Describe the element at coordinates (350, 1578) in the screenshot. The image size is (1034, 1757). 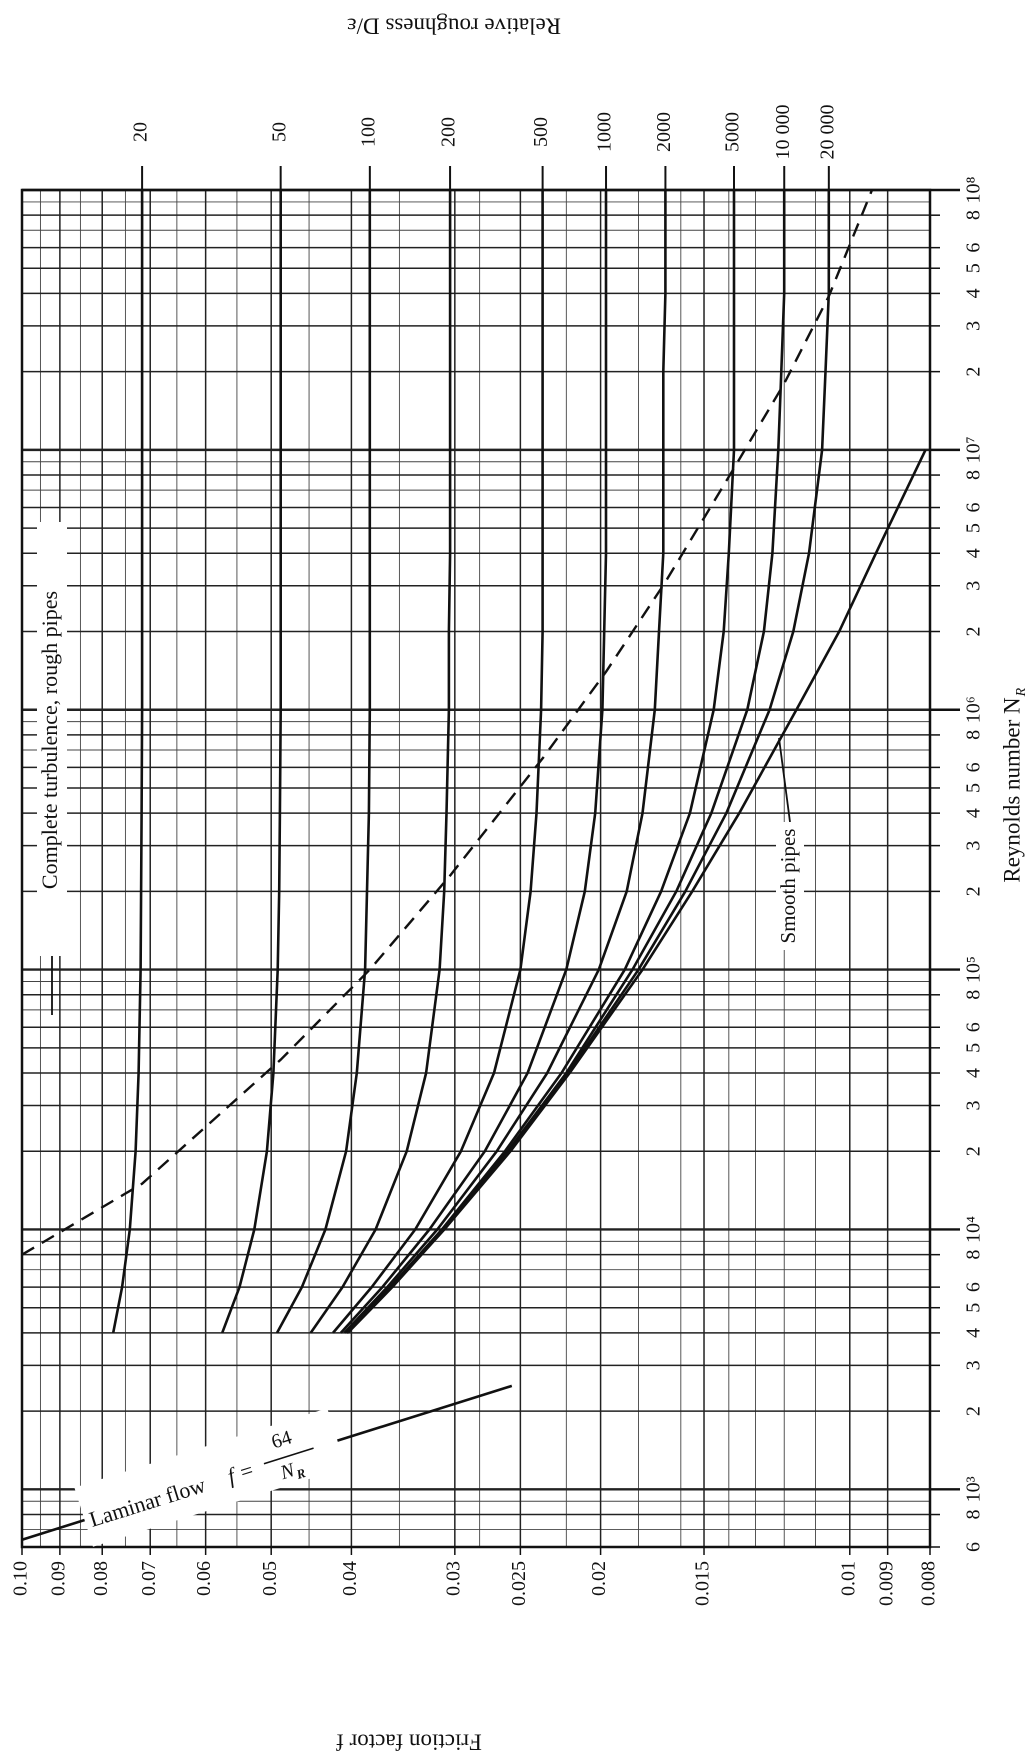
I see `x-tick-label: 0.04` at that location.